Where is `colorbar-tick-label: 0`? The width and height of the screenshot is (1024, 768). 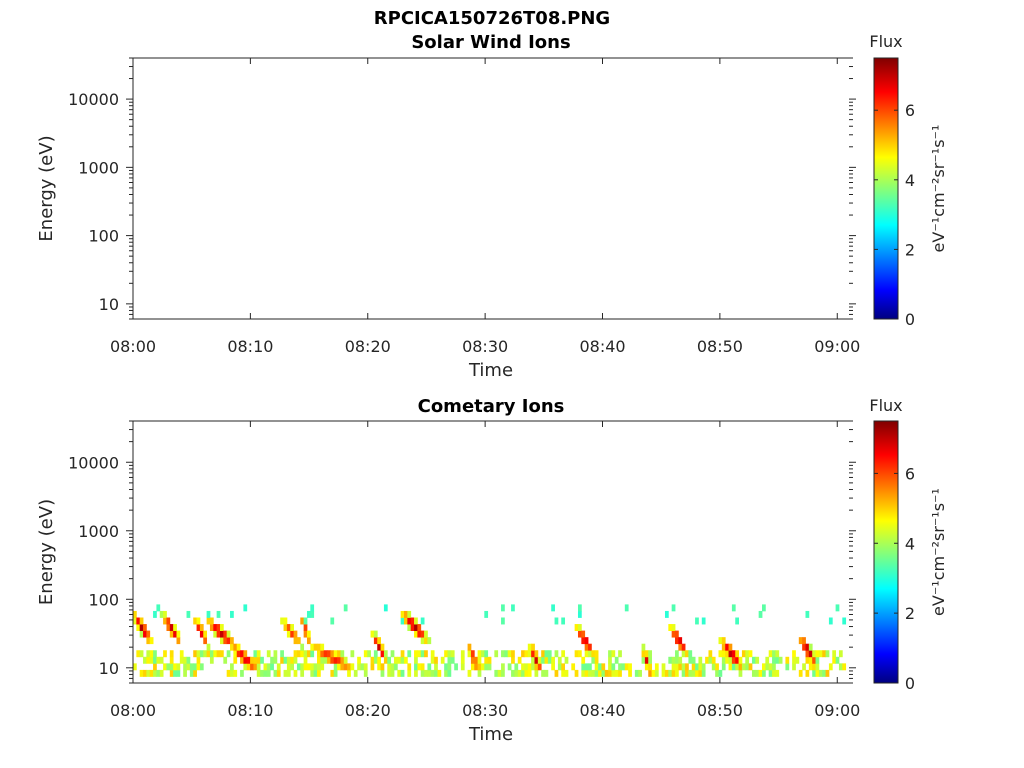
colorbar-tick-label: 0 is located at coordinates (910, 683).